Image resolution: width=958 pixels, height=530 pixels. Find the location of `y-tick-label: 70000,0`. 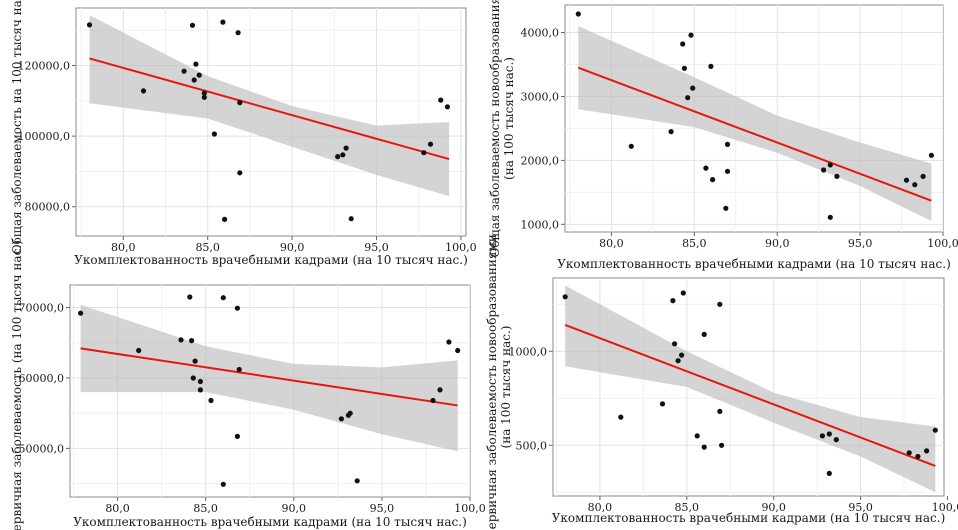

y-tick-label: 70000,0 is located at coordinates (42, 308).